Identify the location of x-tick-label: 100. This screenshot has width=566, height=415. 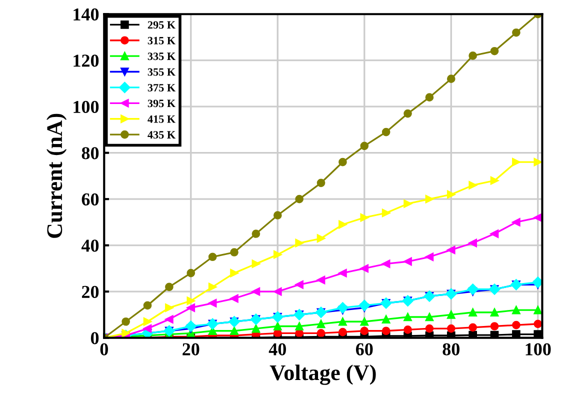
(538, 349).